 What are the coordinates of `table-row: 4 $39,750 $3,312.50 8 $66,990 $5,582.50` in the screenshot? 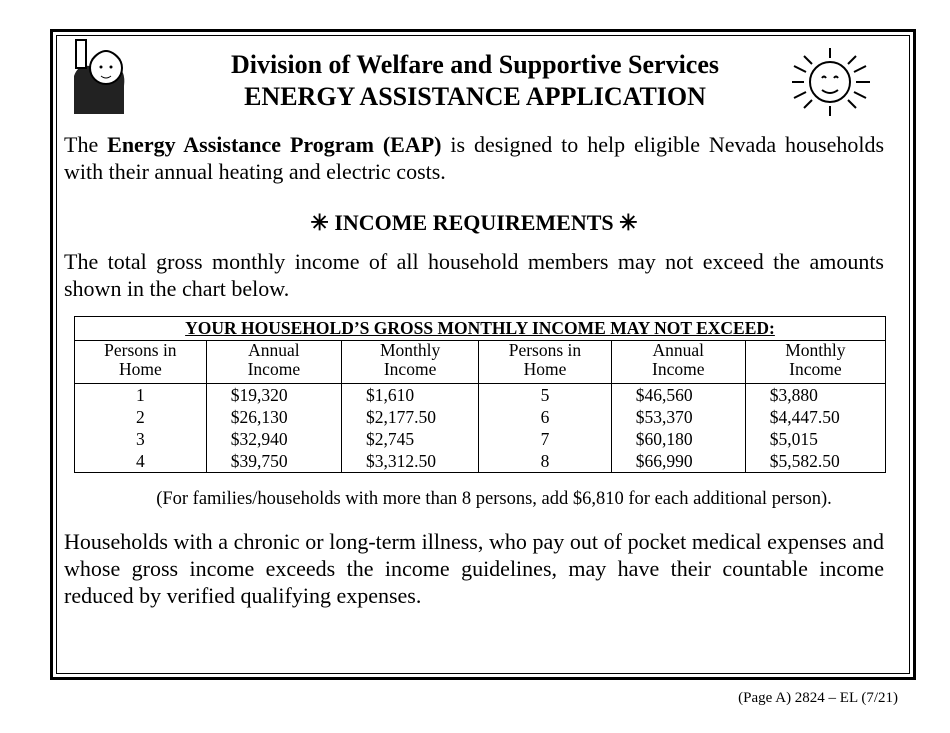 It's located at (480, 461).